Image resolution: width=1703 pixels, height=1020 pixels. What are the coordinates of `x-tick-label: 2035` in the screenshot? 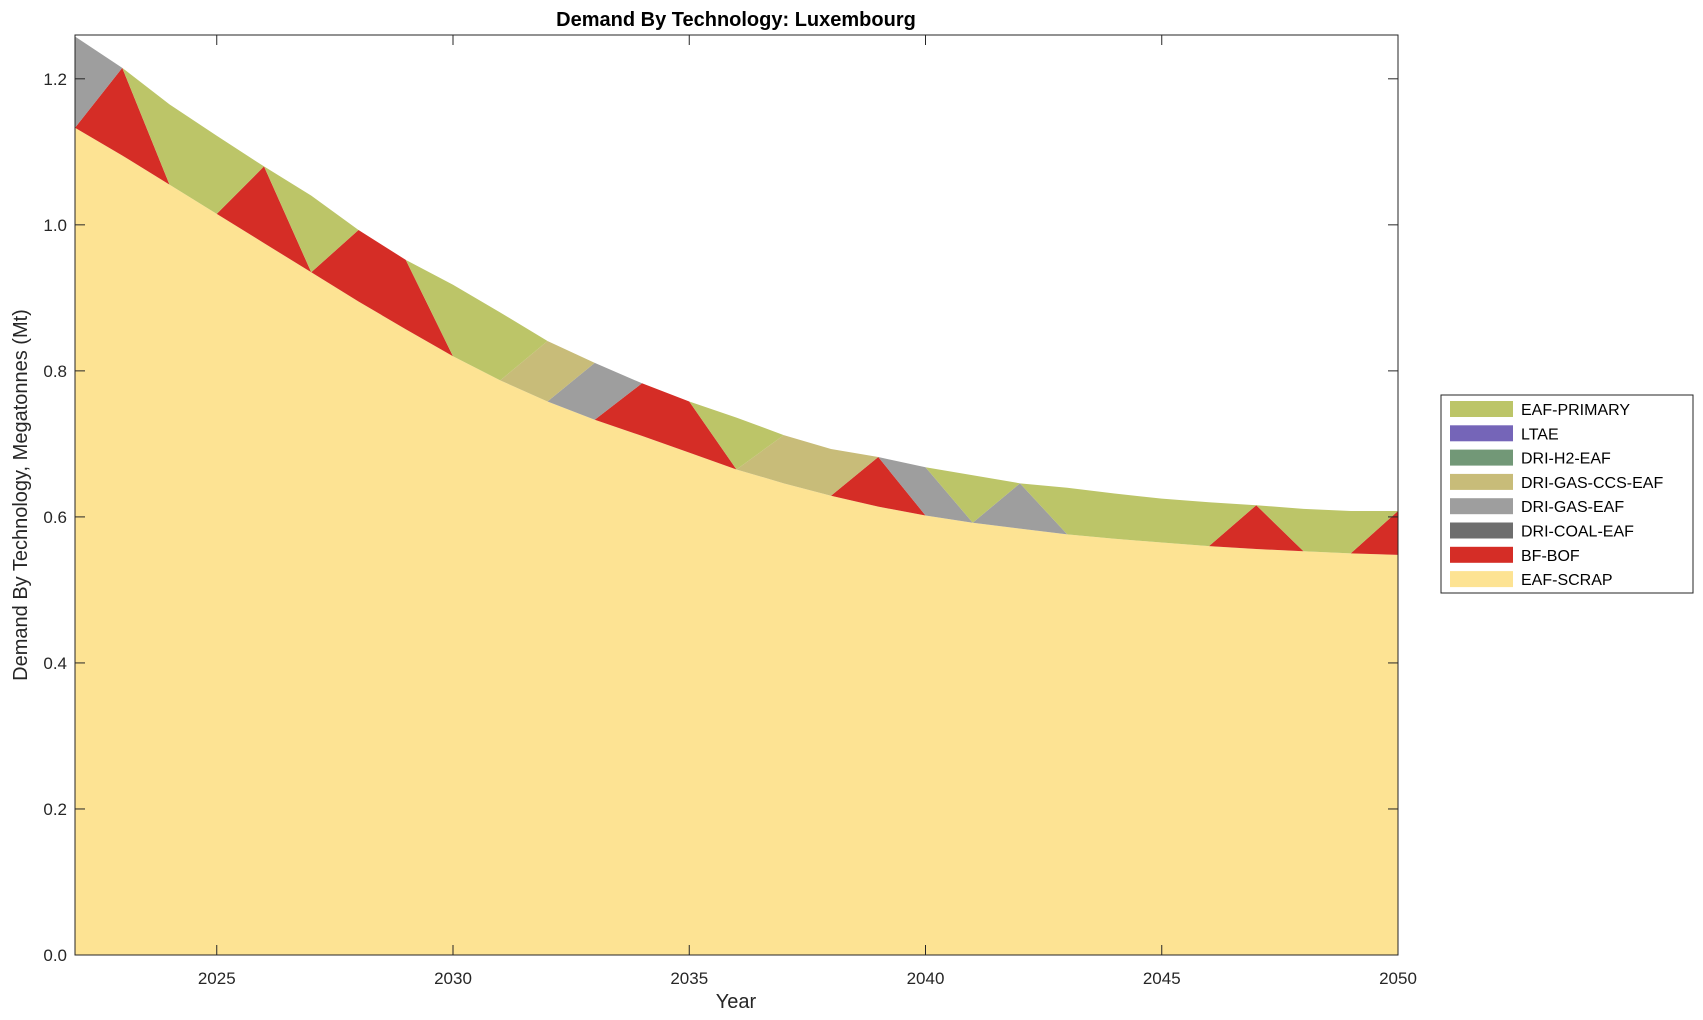 It's located at (689, 978).